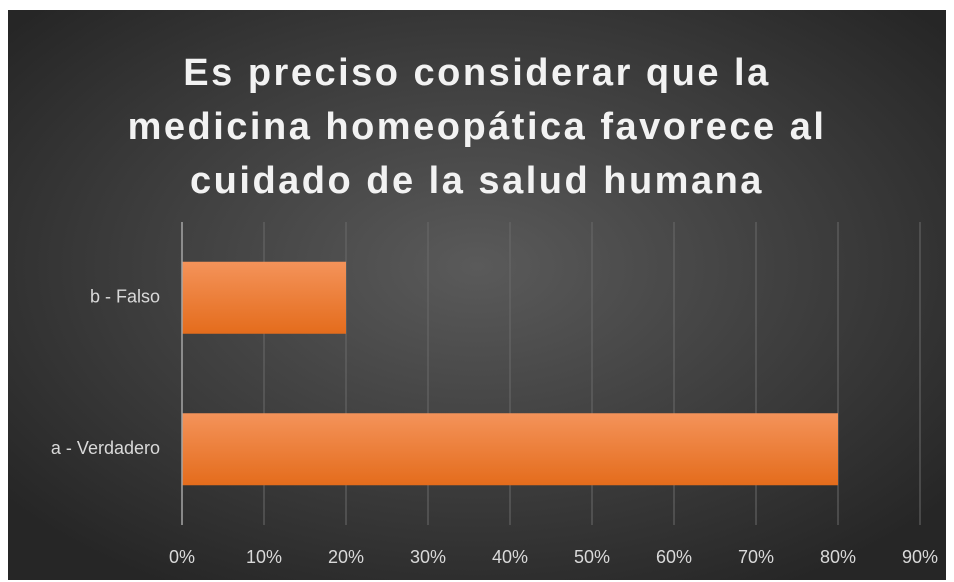  I want to click on x-tick-label: 40%, so click(510, 557).